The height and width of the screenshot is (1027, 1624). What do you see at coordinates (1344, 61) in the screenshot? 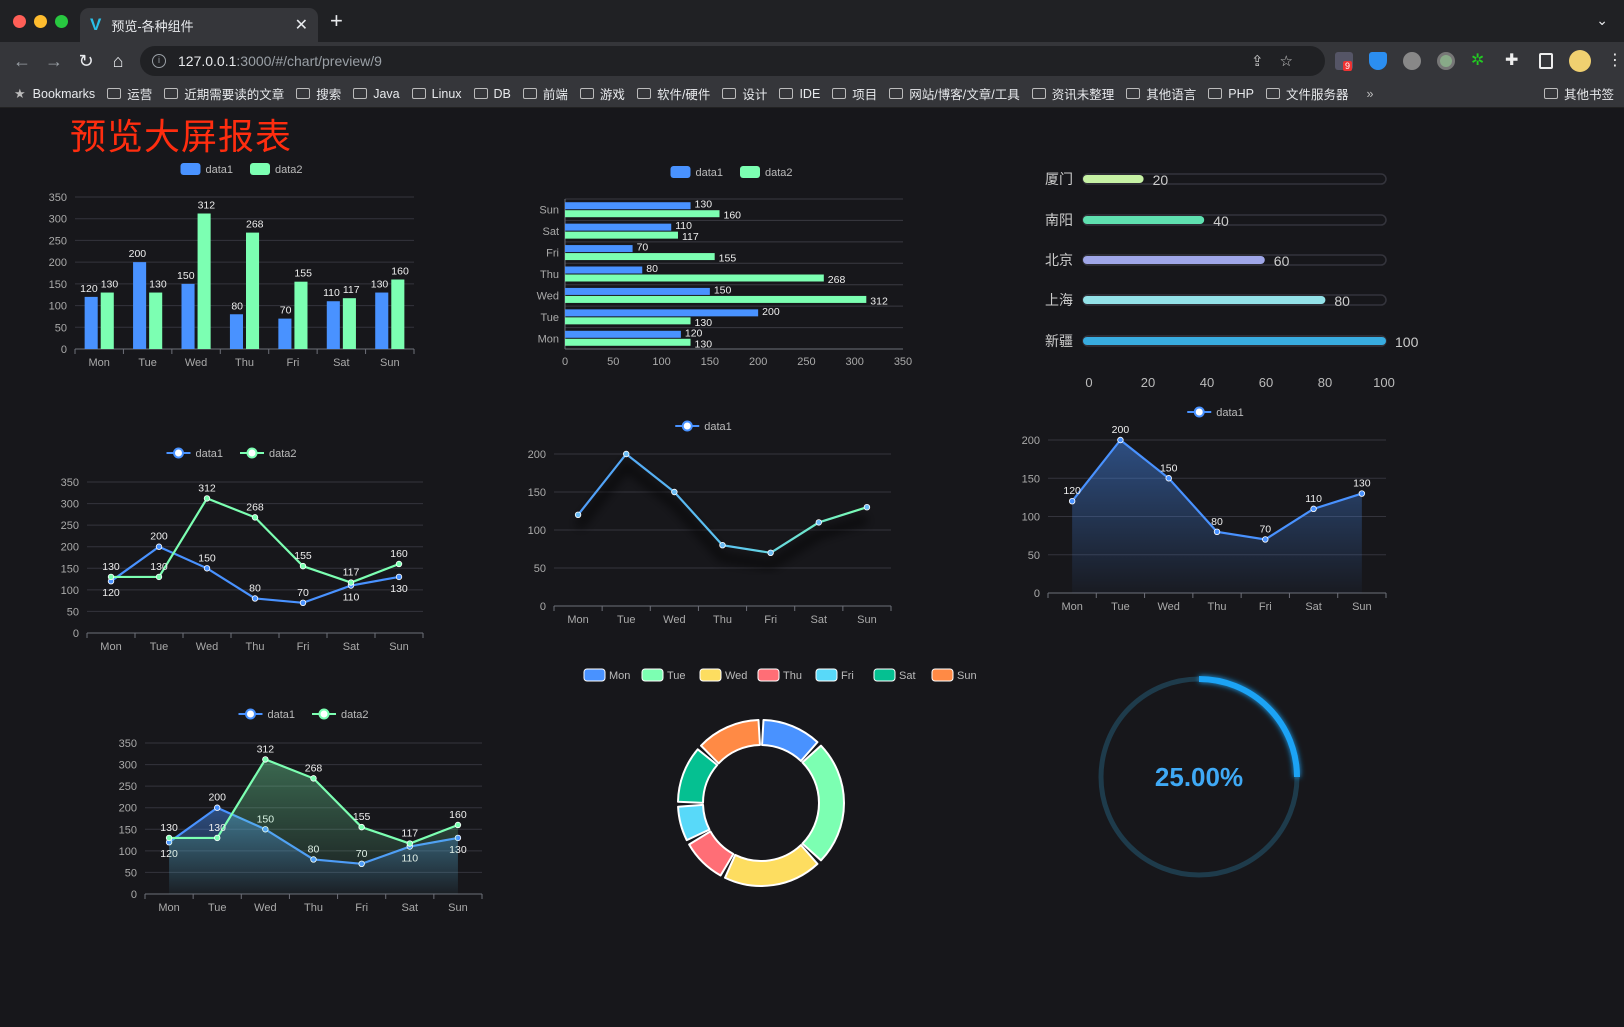
I see `extension-icon: 9` at bounding box center [1344, 61].